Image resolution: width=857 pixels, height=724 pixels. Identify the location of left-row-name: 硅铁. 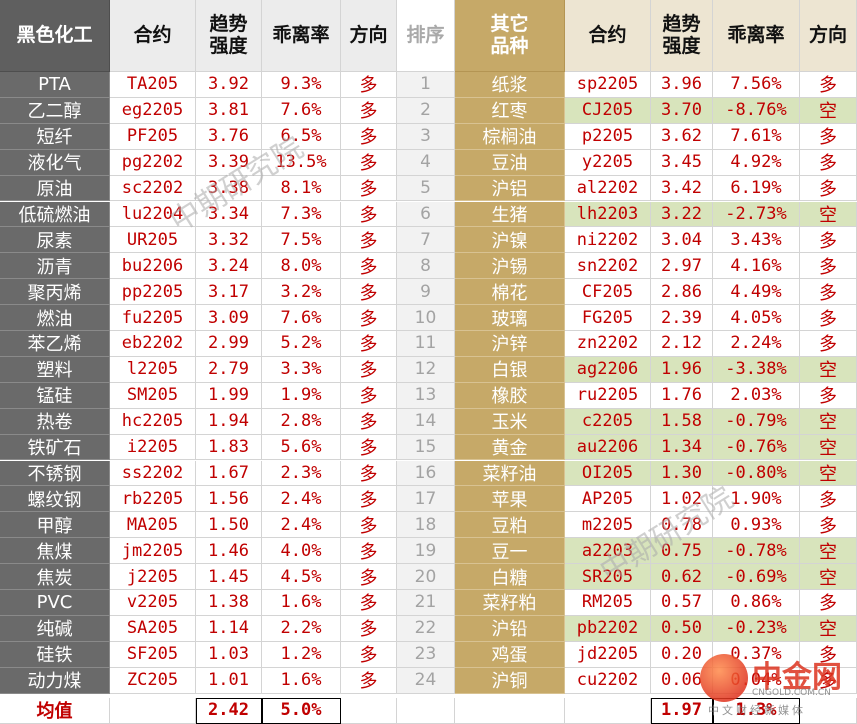
(55, 654).